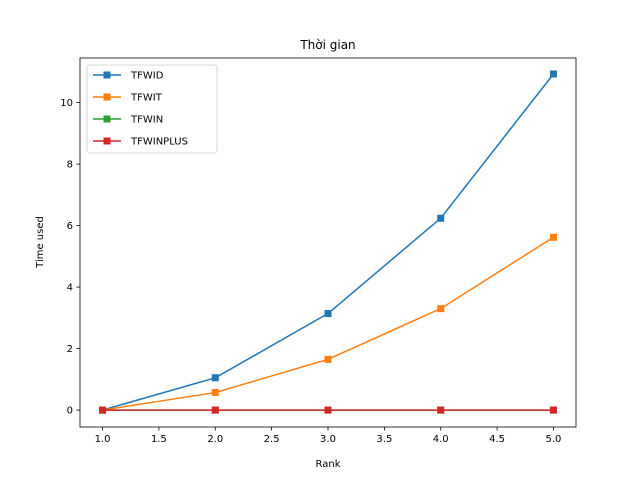  What do you see at coordinates (70, 165) in the screenshot?
I see `y-tick-label: 8` at bounding box center [70, 165].